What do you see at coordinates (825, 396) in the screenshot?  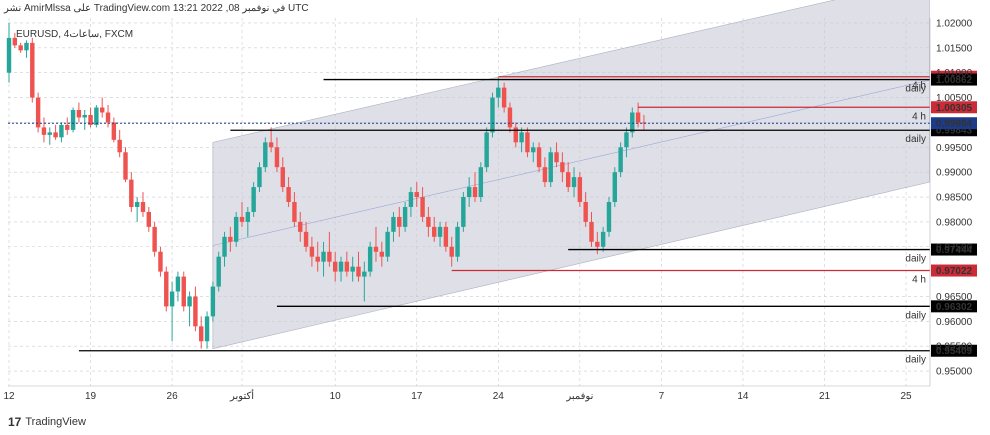 I see `x-tick-label: 21` at bounding box center [825, 396].